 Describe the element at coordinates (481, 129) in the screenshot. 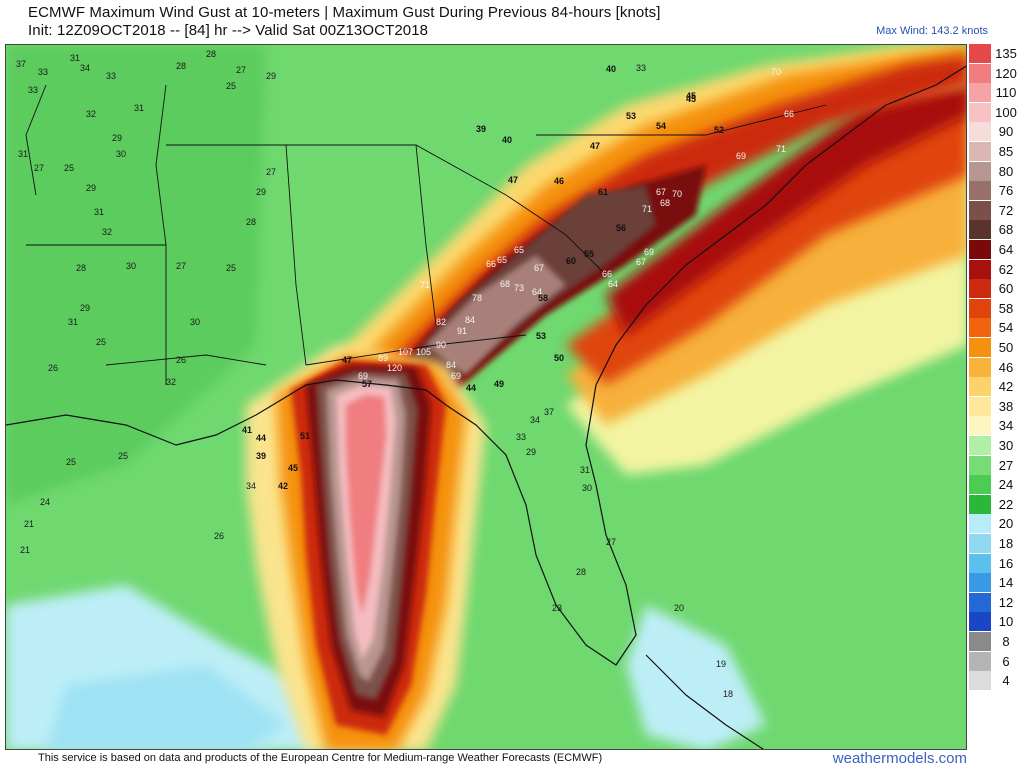

I see `gust-value-label: 39` at that location.